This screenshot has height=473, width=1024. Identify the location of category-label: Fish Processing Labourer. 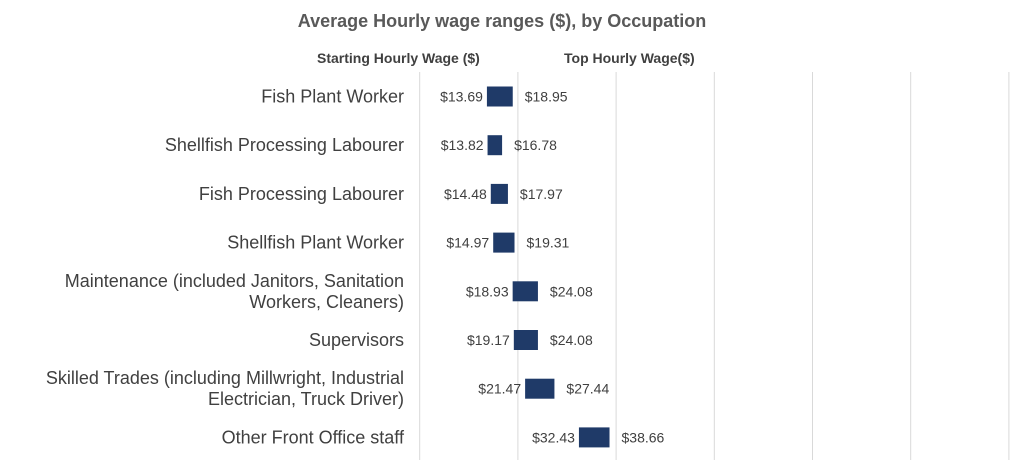
(301, 194).